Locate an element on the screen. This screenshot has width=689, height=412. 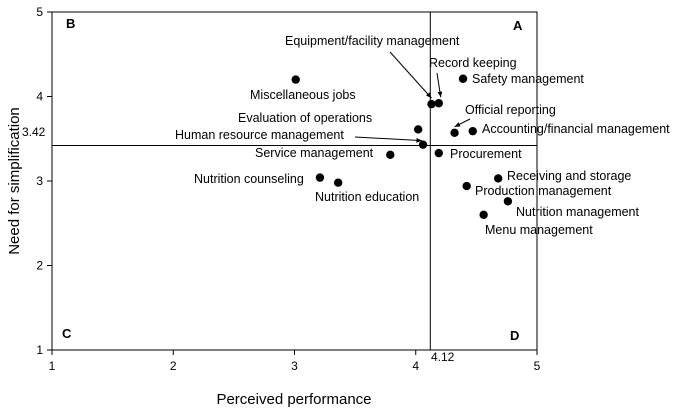
x-tick-label: 4 is located at coordinates (415, 366).